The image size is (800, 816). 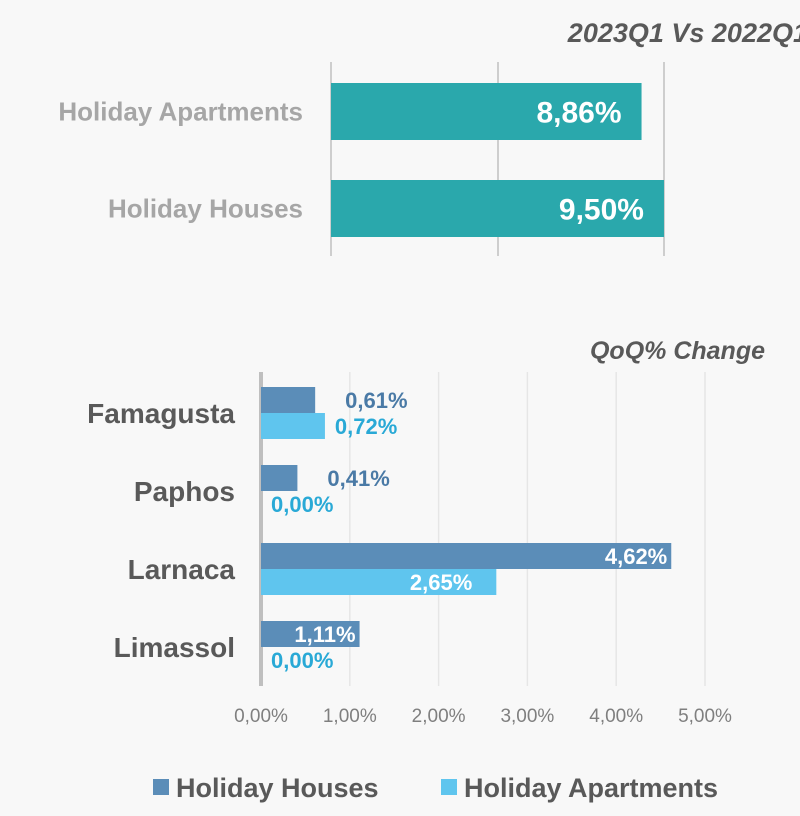 What do you see at coordinates (366, 426) in the screenshot?
I see `data-label-apartments-famagusta: 0,72%` at bounding box center [366, 426].